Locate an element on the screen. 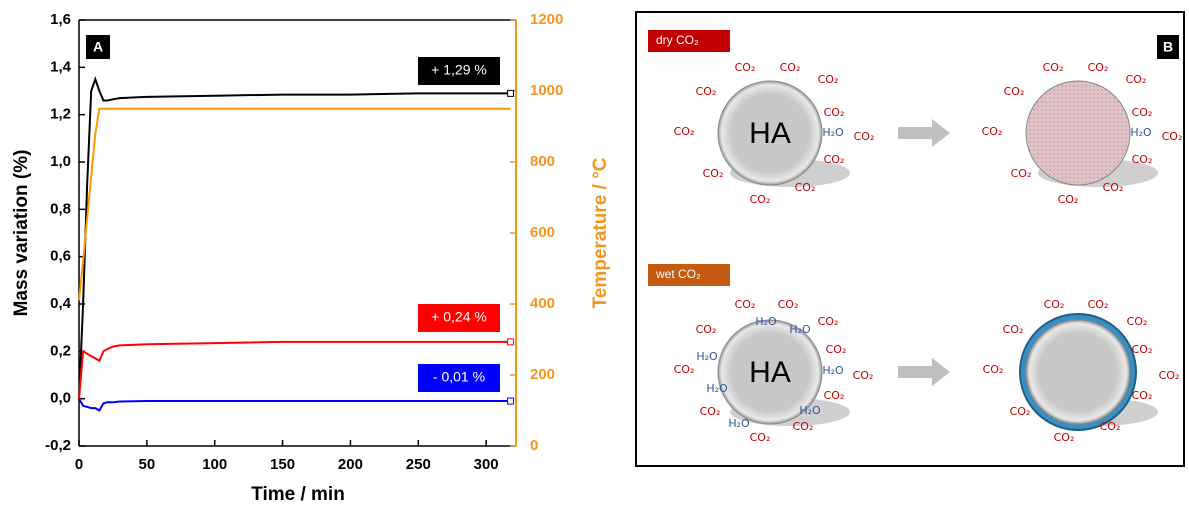 The width and height of the screenshot is (1189, 506). y2-tick-label: 600 is located at coordinates (542, 232).